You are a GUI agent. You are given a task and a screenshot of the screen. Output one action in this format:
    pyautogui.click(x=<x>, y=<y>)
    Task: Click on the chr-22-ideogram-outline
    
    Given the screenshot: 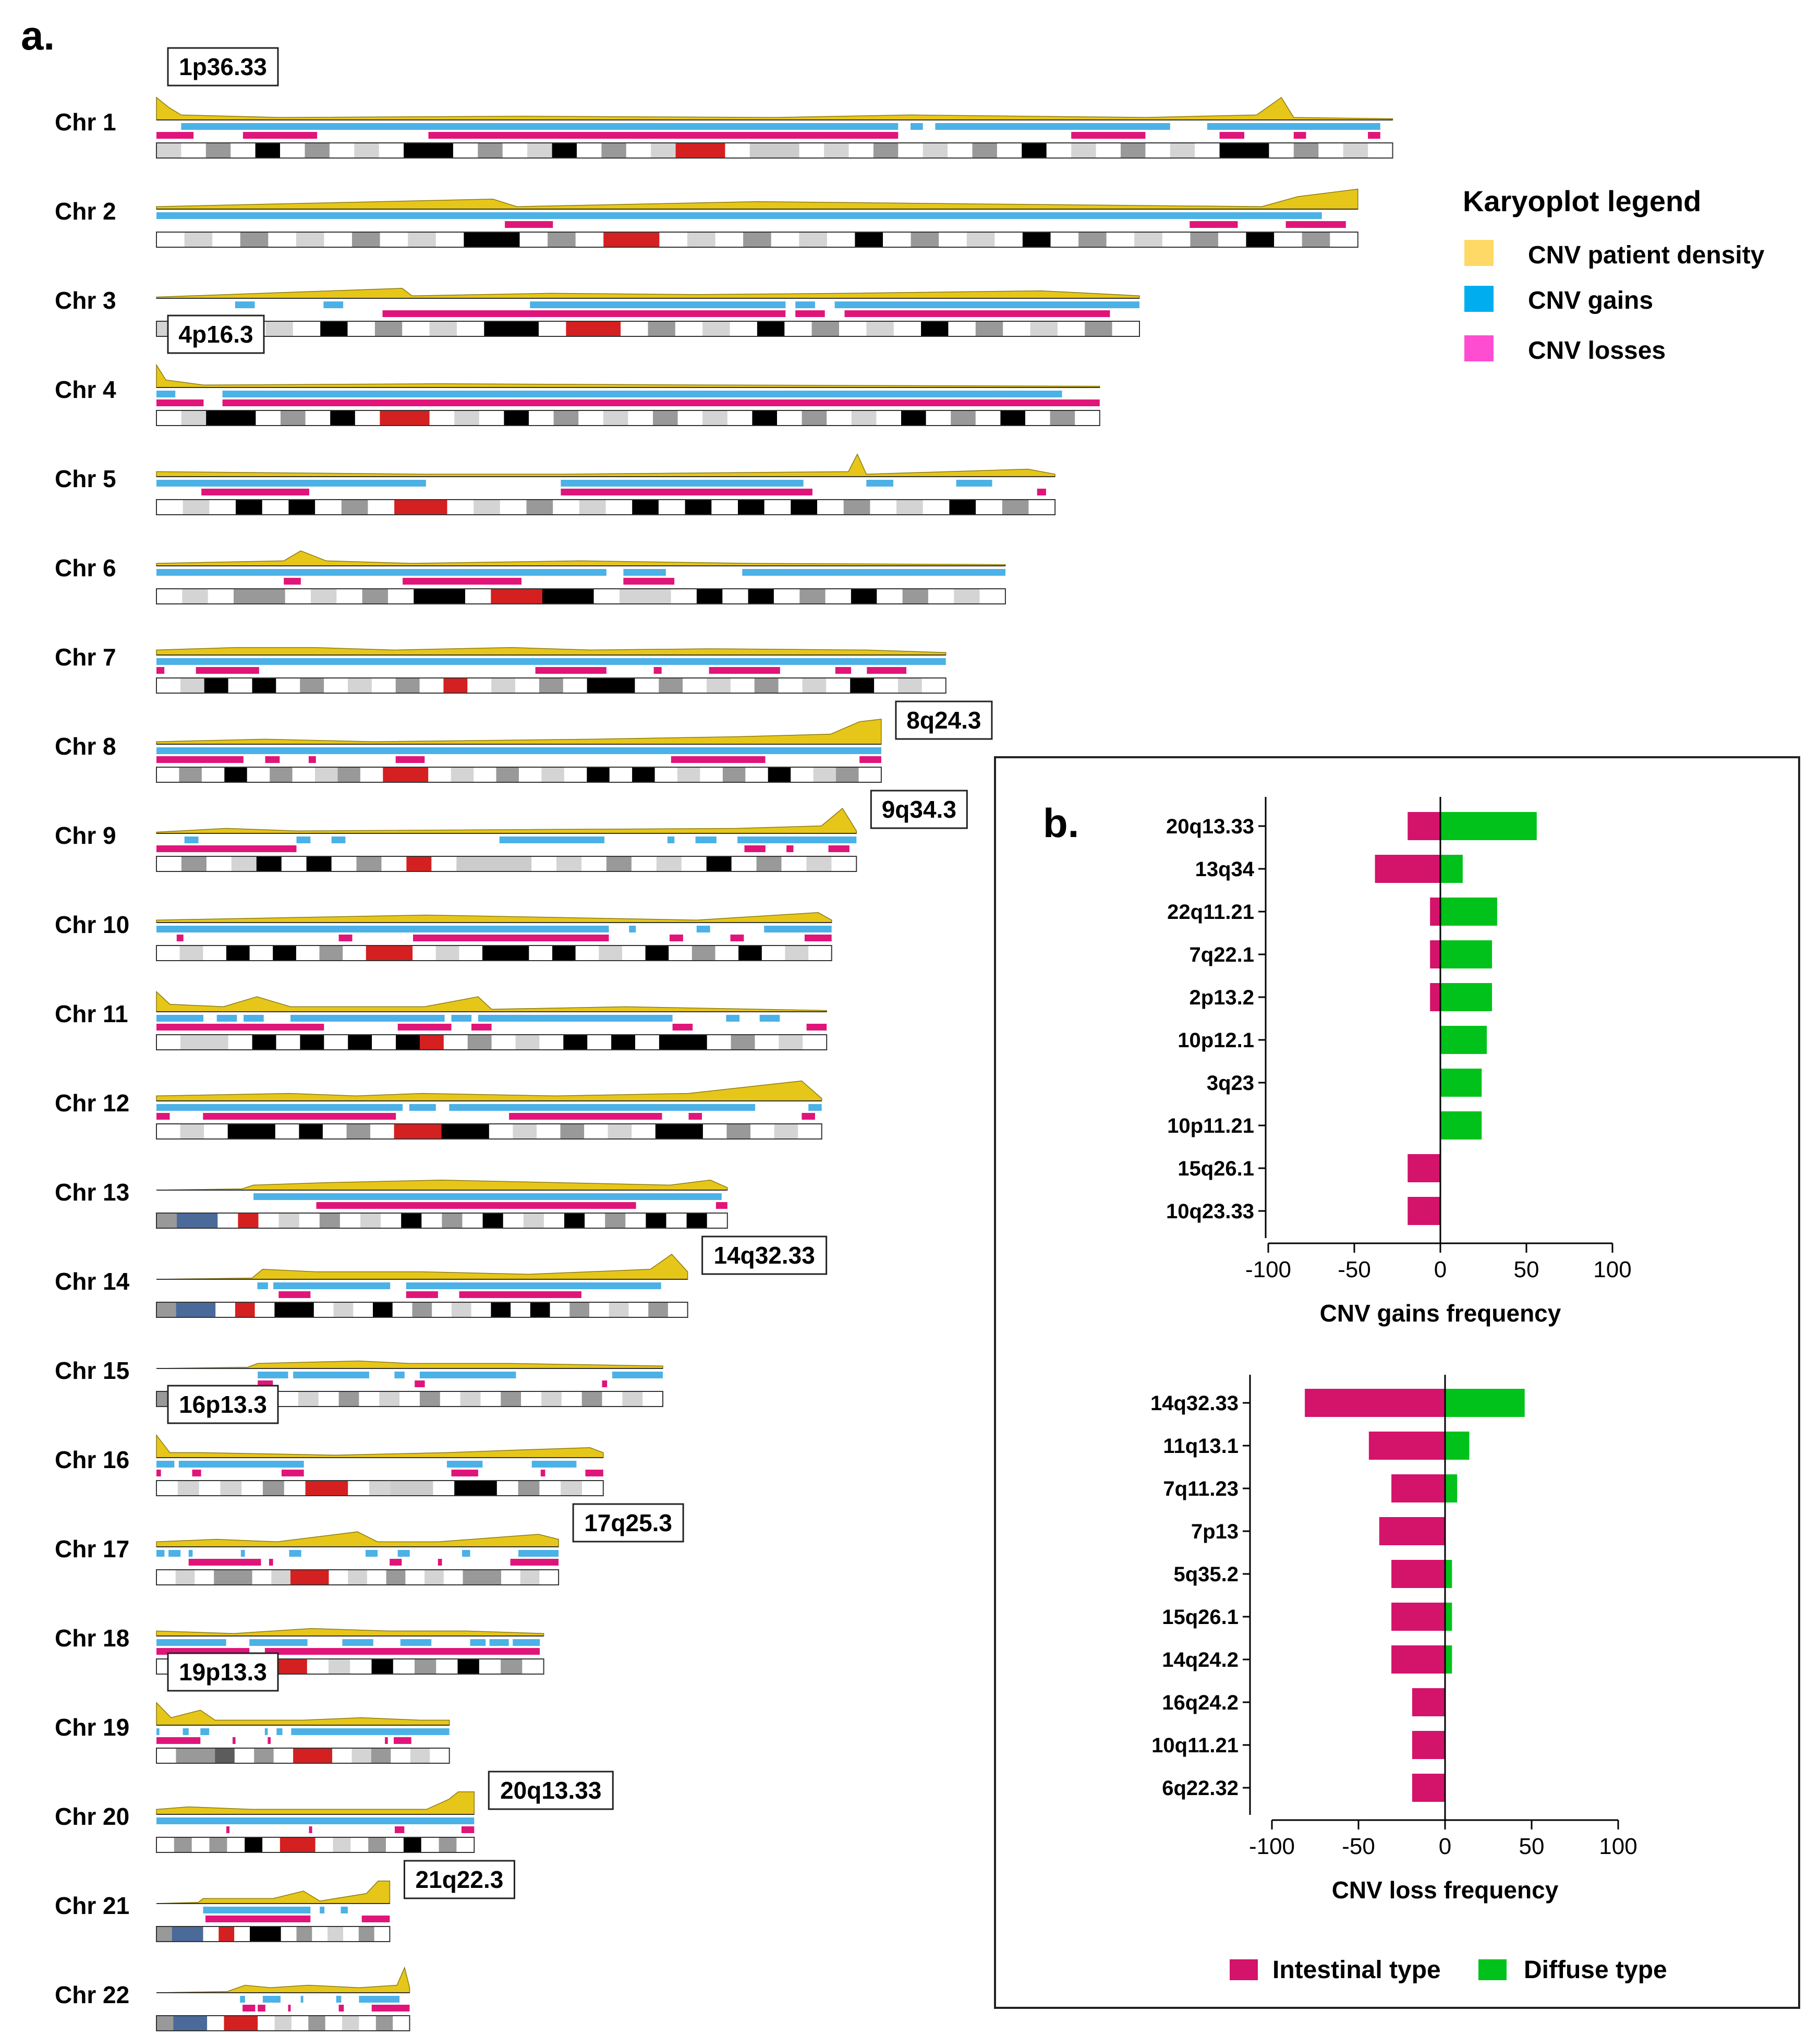 What is the action you would take?
    pyautogui.click(x=283, y=2023)
    